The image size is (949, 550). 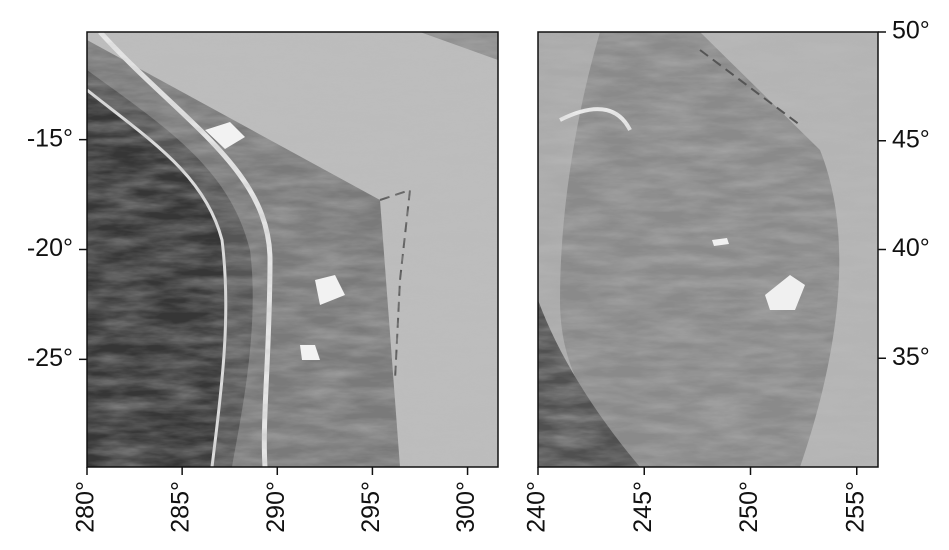 I want to click on x-tick-label: 255°, so click(x=855, y=507).